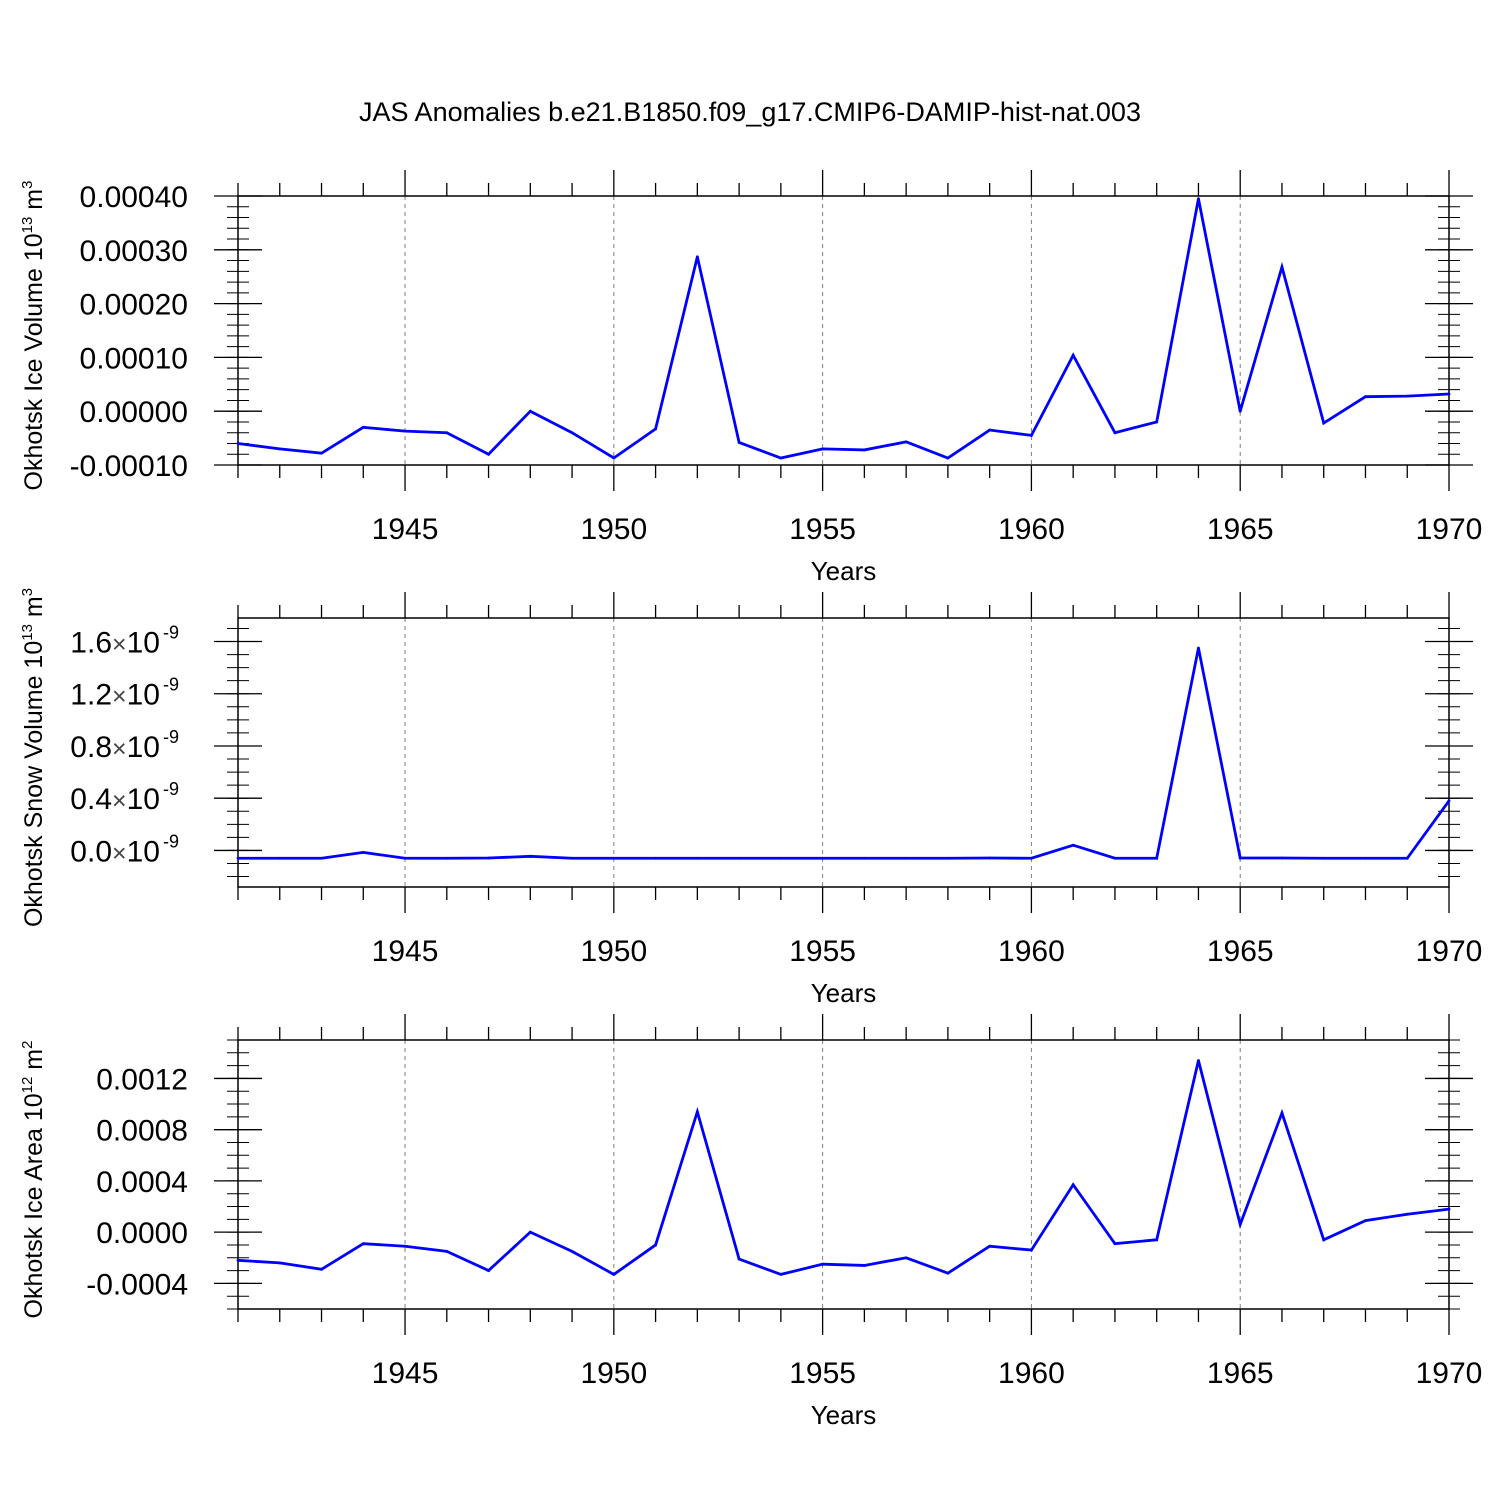 Image resolution: width=1500 pixels, height=1500 pixels. Describe the element at coordinates (142, 1079) in the screenshot. I see `y-tick-label: 0.0012` at that location.